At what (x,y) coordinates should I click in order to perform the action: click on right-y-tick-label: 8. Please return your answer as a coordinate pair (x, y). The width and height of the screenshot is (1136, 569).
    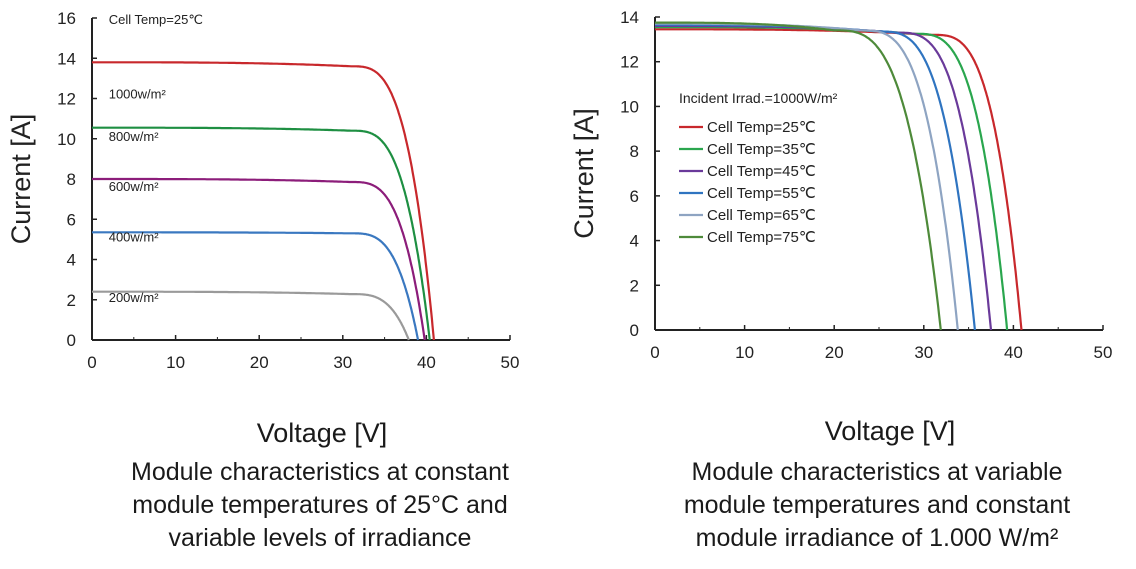
    Looking at the image, I should click on (634, 151).